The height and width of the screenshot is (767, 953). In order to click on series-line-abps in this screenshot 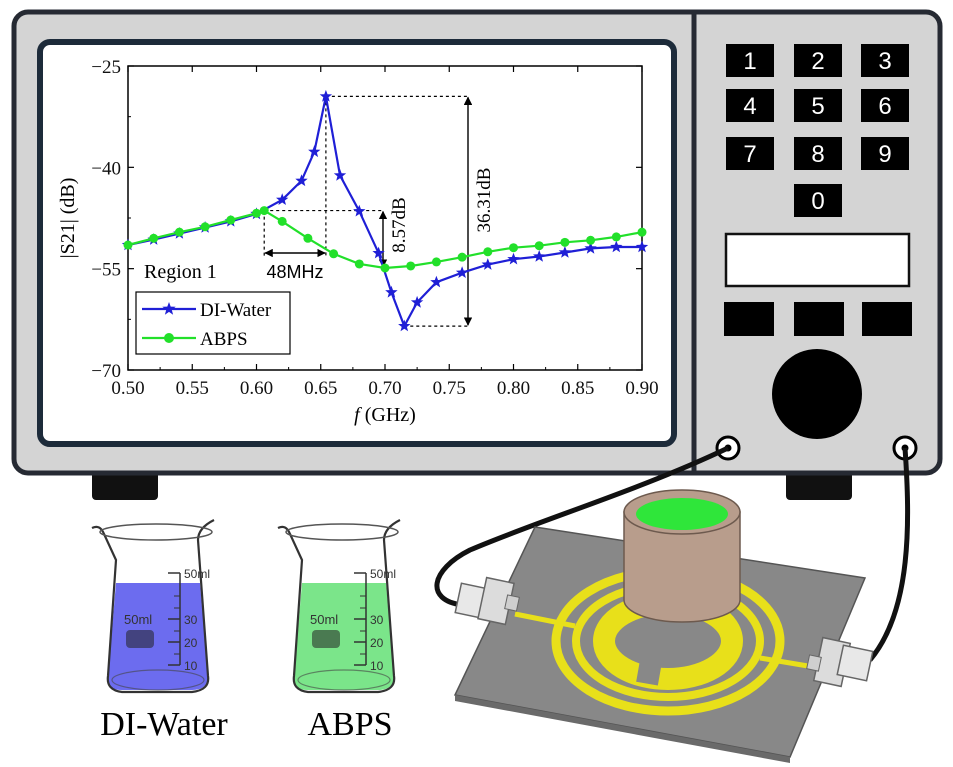, I will do `click(385, 239)`.